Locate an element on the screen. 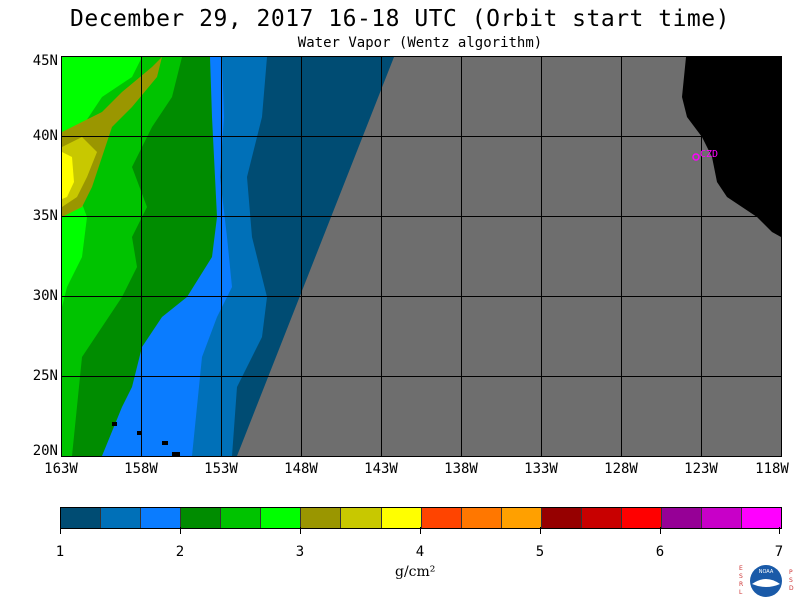 Image resolution: width=800 pixels, height=604 pixels. lon-label-133w: 133W is located at coordinates (541, 469).